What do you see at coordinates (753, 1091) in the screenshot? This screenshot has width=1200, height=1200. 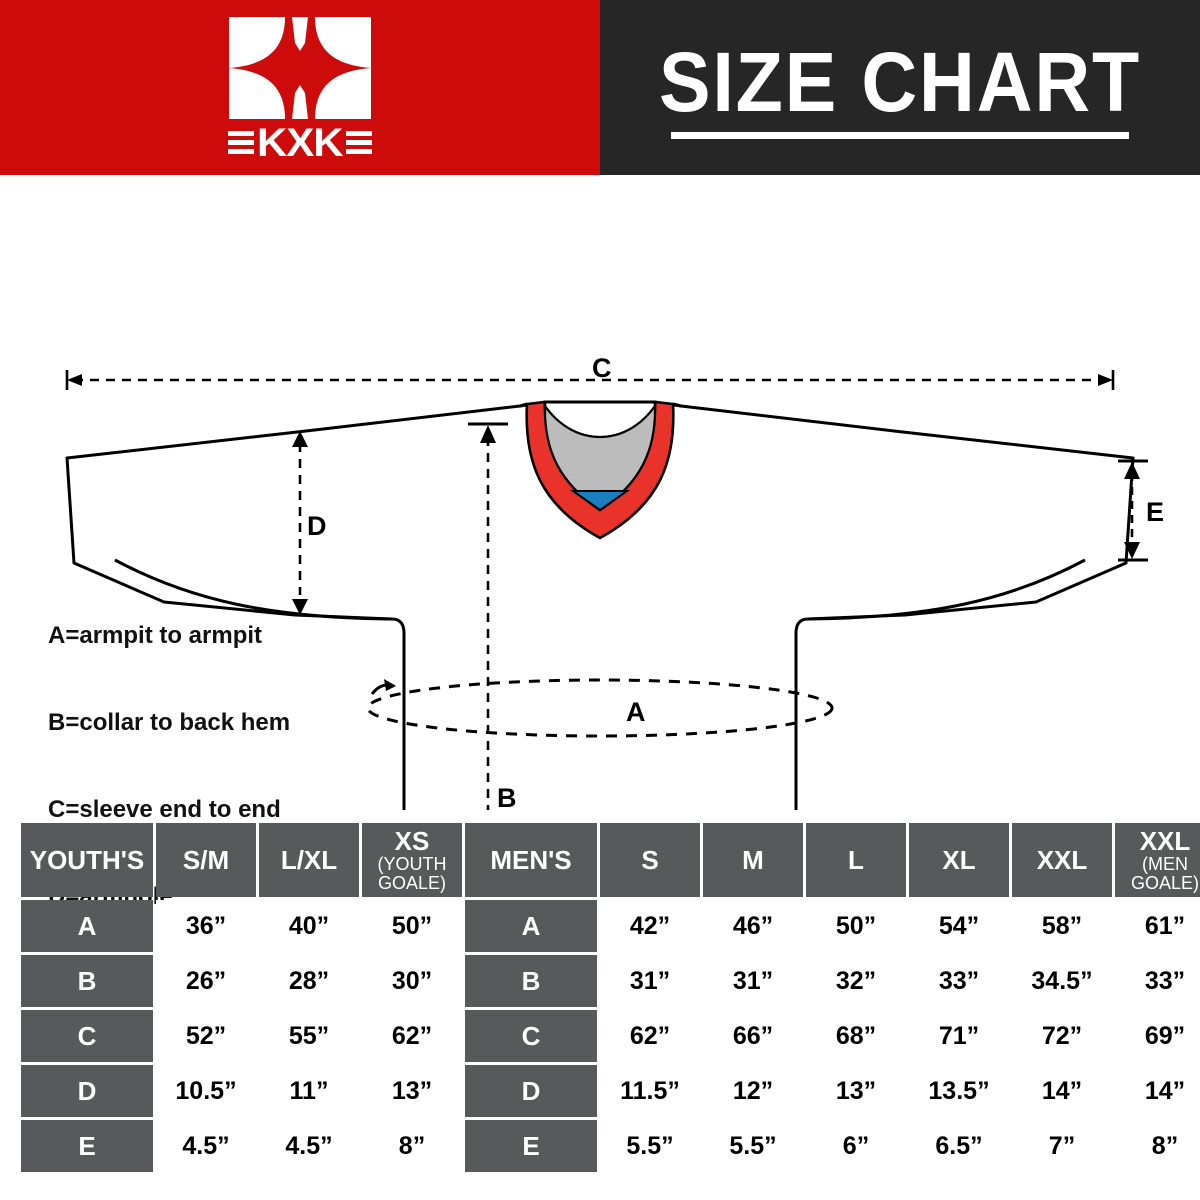 I see `cell-men-d-m: 12”` at bounding box center [753, 1091].